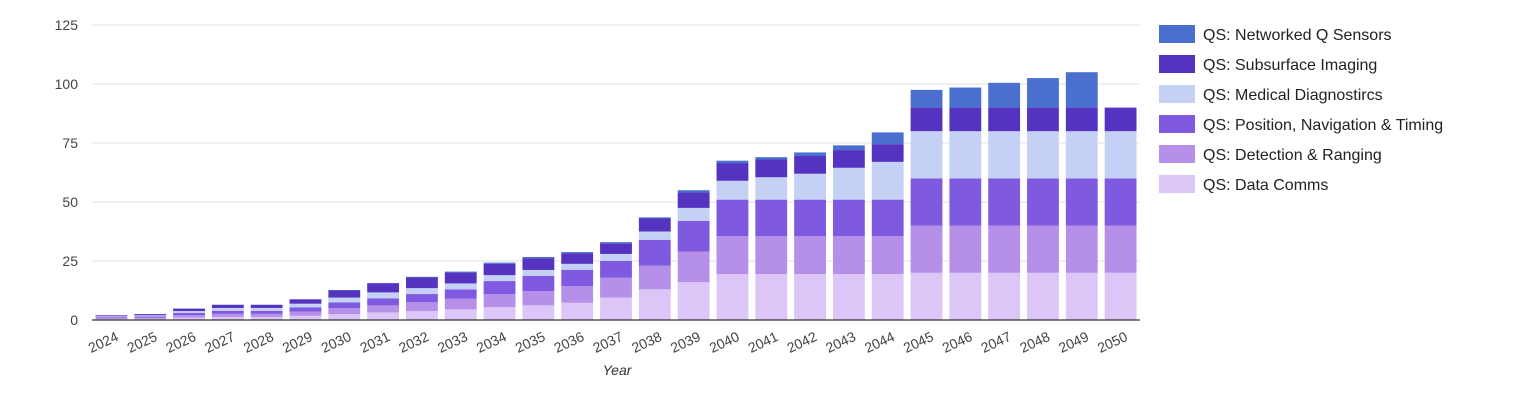 The image size is (1536, 419). Describe the element at coordinates (413, 342) in the screenshot. I see `x-tick-label: 2032` at that location.